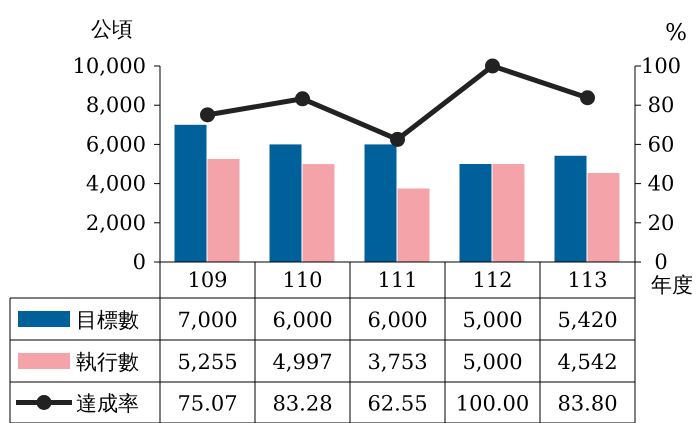 This screenshot has height=423, width=700. I want to click on value-label: 4,542, so click(587, 362).